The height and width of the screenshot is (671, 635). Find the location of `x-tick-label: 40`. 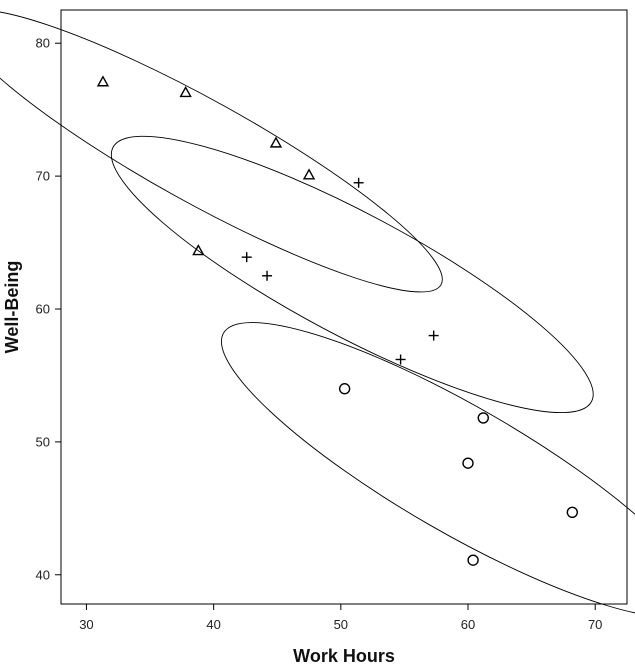

x-tick-label: 40 is located at coordinates (213, 624).